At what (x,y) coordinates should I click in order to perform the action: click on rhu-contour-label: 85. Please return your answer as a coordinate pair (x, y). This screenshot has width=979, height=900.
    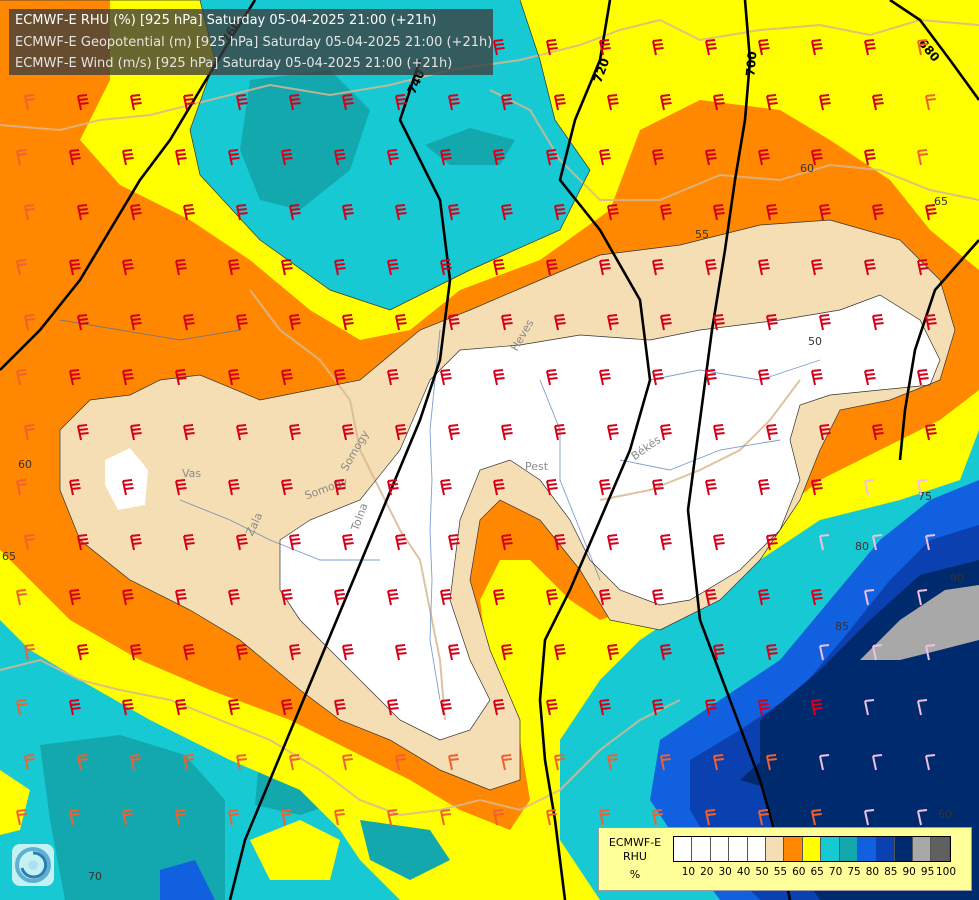
    Looking at the image, I should click on (842, 626).